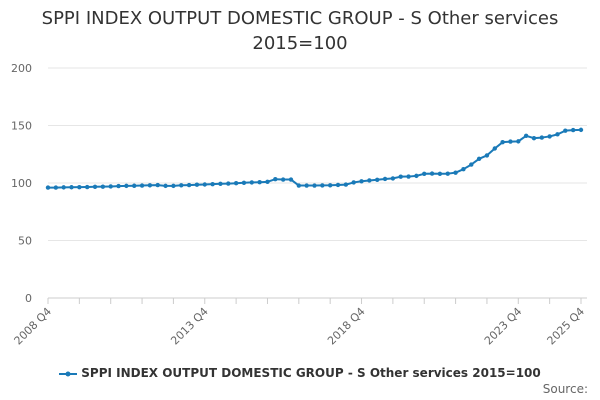 This screenshot has height=400, width=600. I want to click on series-line, so click(314, 158).